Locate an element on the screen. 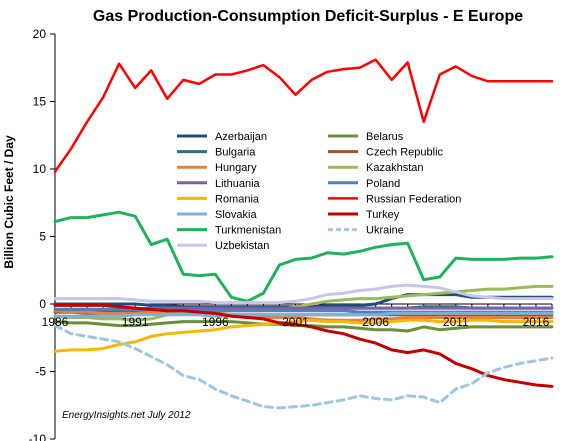 The image size is (573, 441). y-tick-label: 10 is located at coordinates (40, 169).